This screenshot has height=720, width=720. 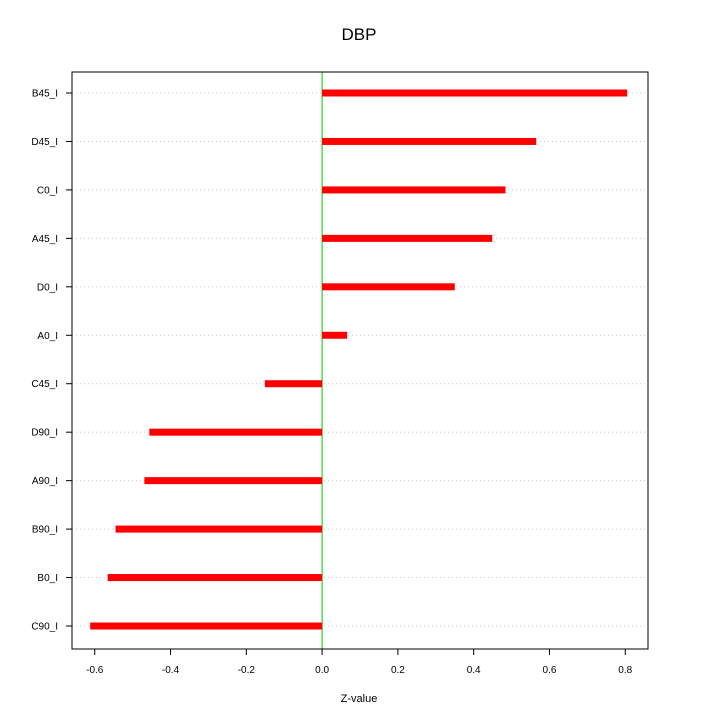 What do you see at coordinates (206, 626) in the screenshot?
I see `bar-c90-i` at bounding box center [206, 626].